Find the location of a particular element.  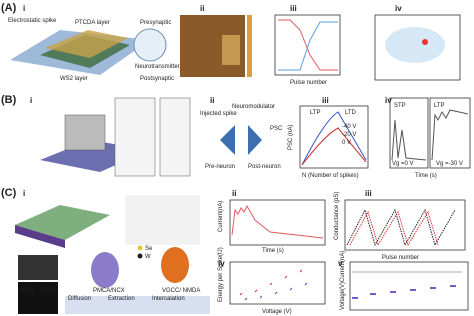

legend-entry: W is located at coordinates (148, 257).